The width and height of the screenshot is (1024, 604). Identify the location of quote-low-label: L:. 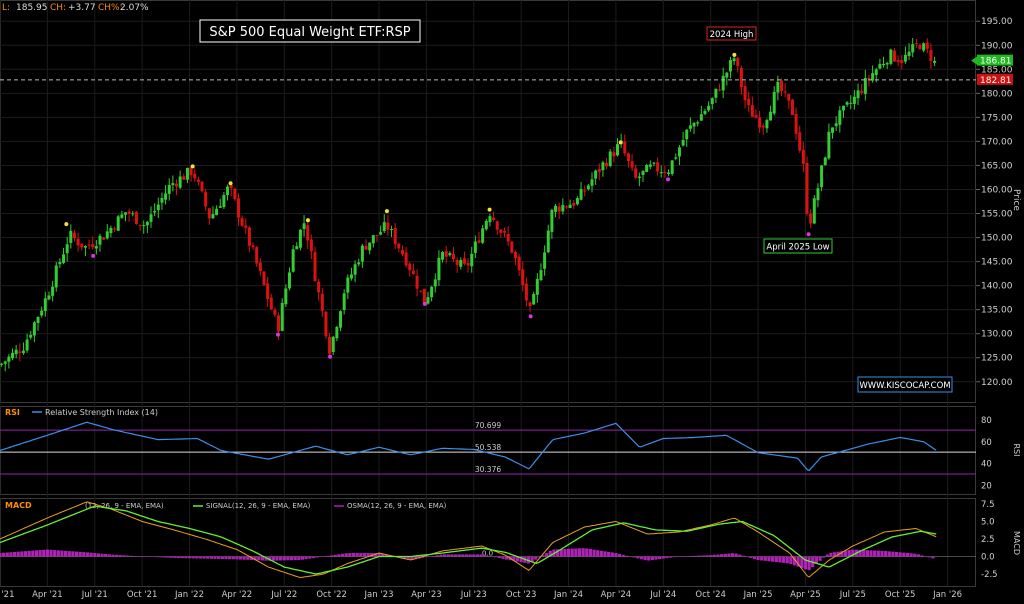
(6, 8).